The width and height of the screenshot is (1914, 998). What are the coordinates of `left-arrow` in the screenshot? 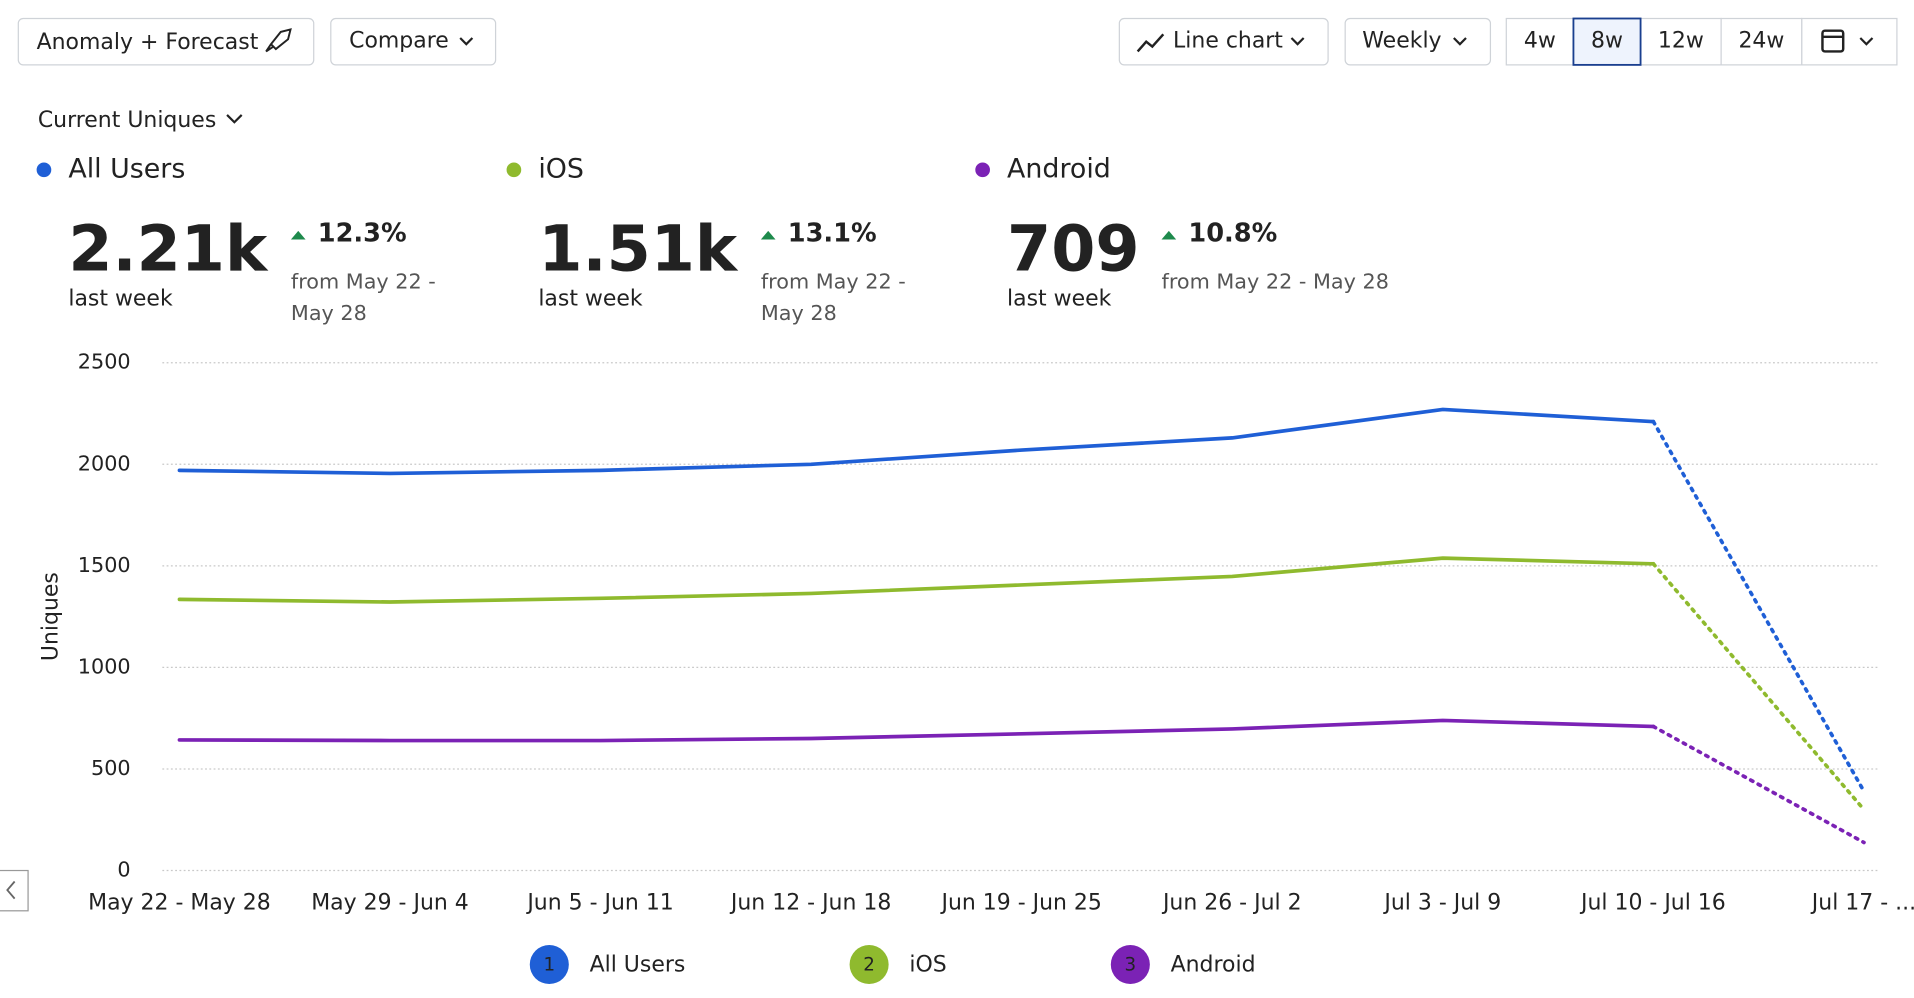 It's located at (11, 890).